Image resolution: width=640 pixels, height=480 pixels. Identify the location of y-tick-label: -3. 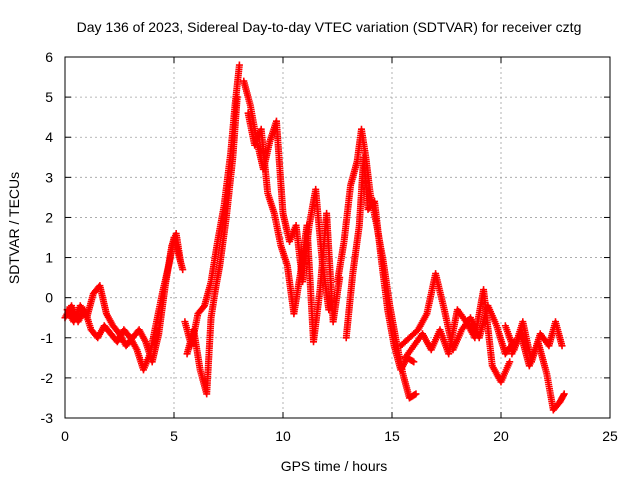
(47, 418).